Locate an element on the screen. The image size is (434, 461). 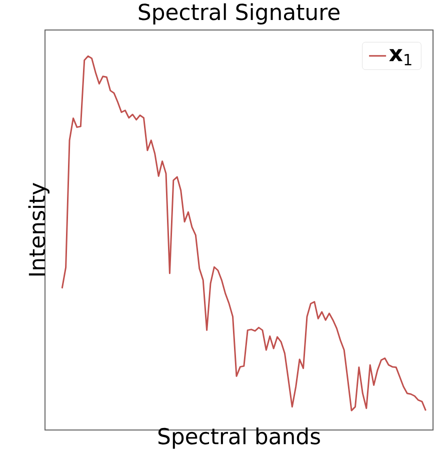
x-axis-title: Spectral bands is located at coordinates (239, 438).